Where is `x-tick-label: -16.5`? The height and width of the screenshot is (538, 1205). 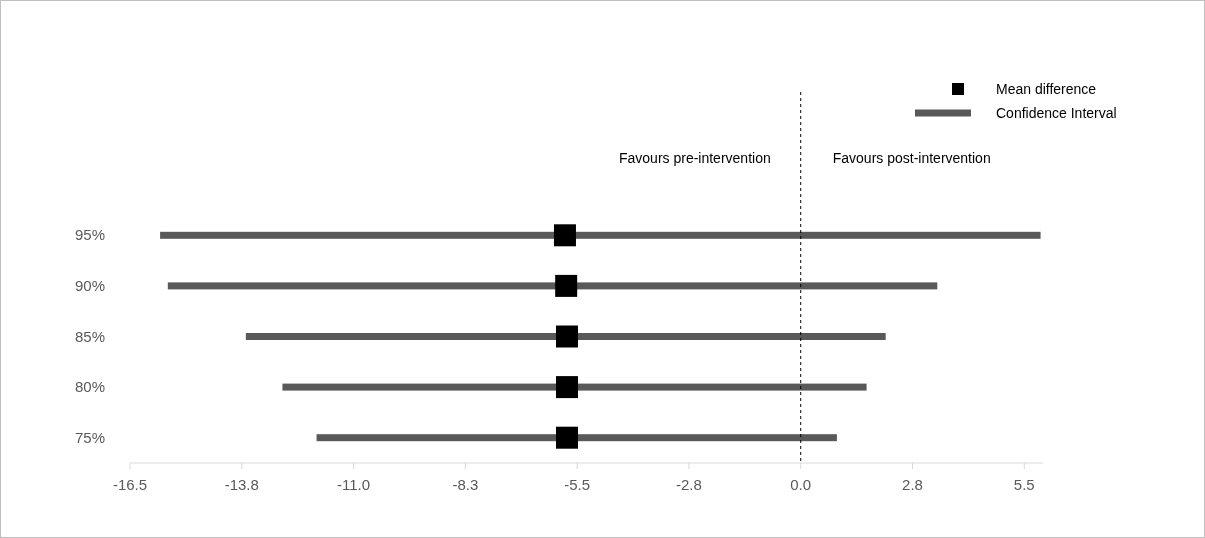 x-tick-label: -16.5 is located at coordinates (130, 484).